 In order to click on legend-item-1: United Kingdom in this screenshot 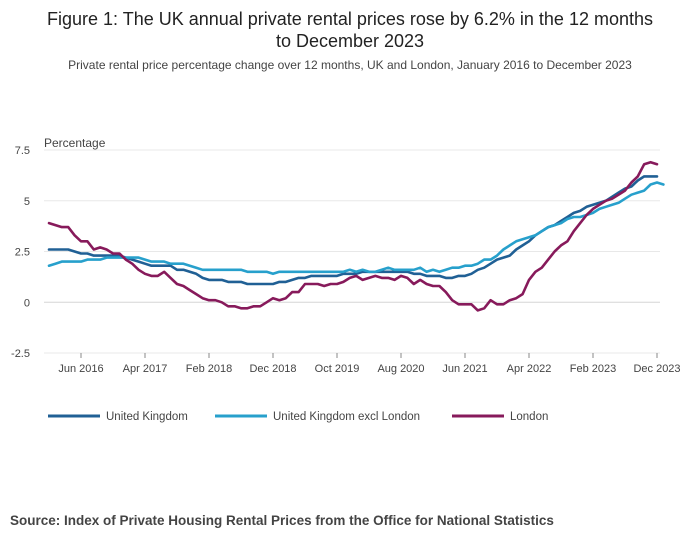, I will do `click(118, 417)`.